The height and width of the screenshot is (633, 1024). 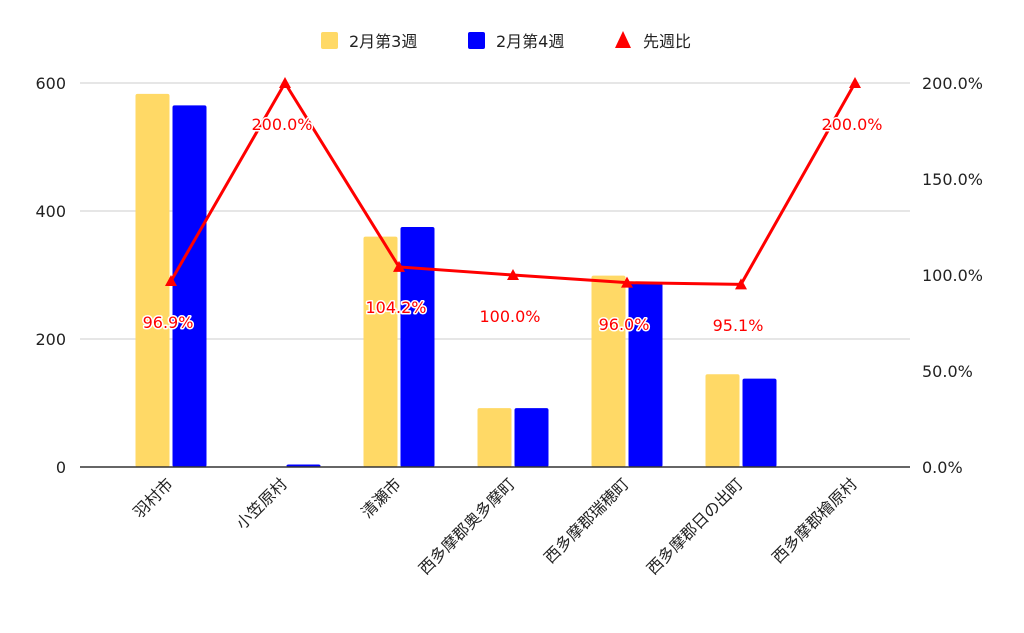 I want to click on left-tick-label: 0, so click(x=61, y=467).